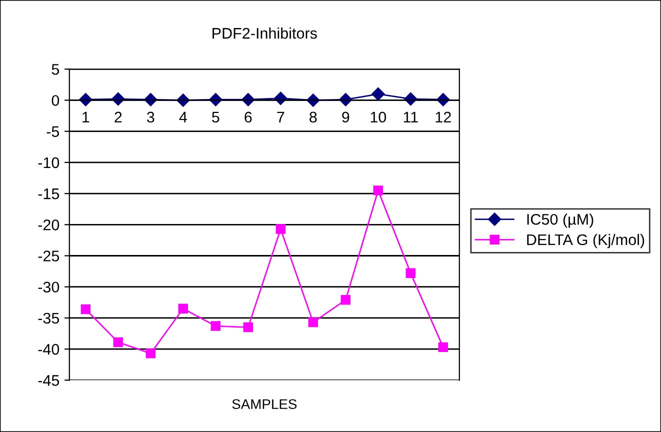  I want to click on x-tick-label: 9, so click(346, 117).